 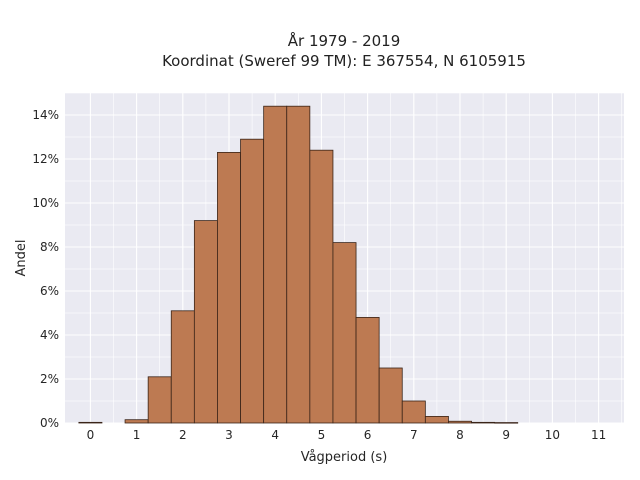 I want to click on y-tick-label: 0%, so click(x=49, y=423).